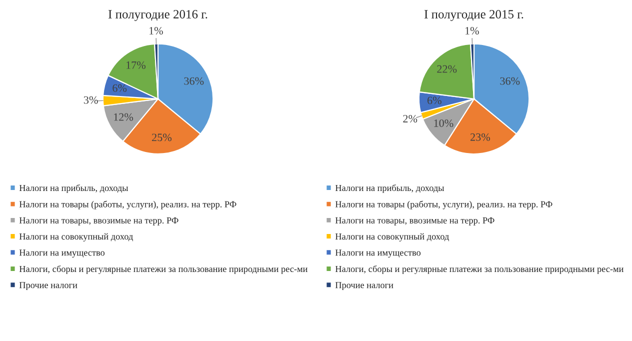  Describe the element at coordinates (162, 138) in the screenshot. I see `data-label: 25%` at that location.